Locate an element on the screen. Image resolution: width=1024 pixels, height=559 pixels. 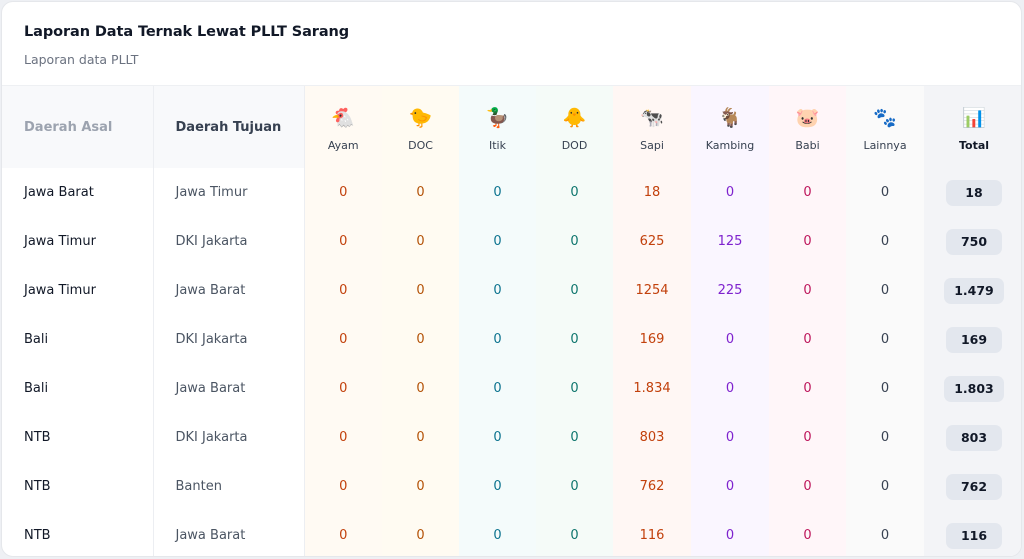
table-row: NTB Banten 0 0 0 0 762 0 0 0 762 is located at coordinates (511, 486).